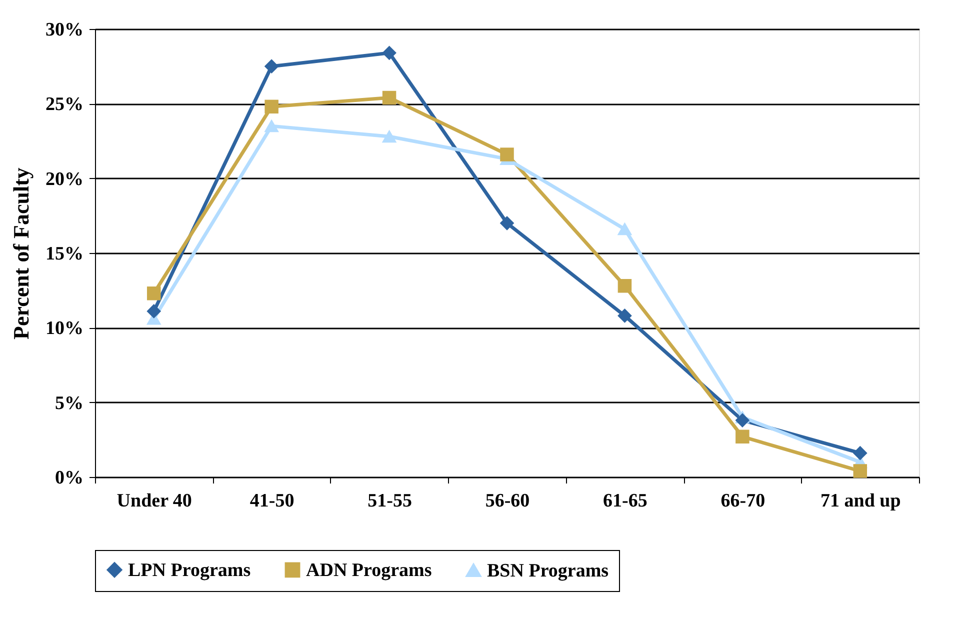 Image resolution: width=960 pixels, height=629 pixels. I want to click on y-tick-label: 20%, so click(65, 179).